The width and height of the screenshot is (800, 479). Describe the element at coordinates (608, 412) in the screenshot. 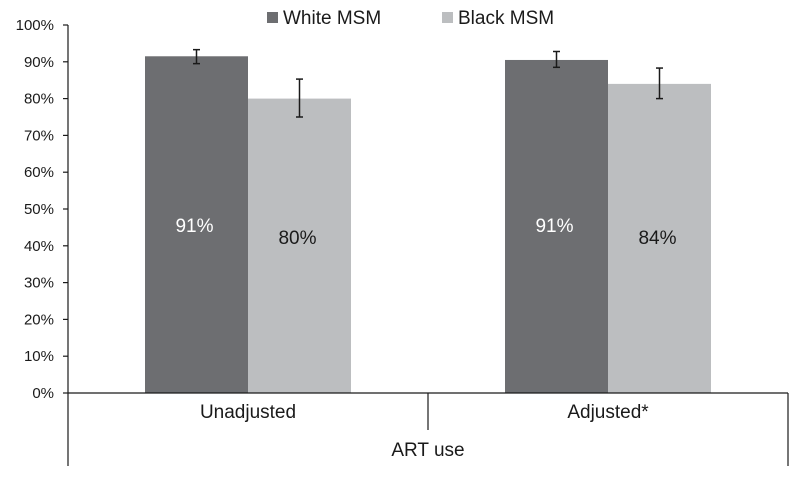

I see `category-label: Adjusted*` at that location.